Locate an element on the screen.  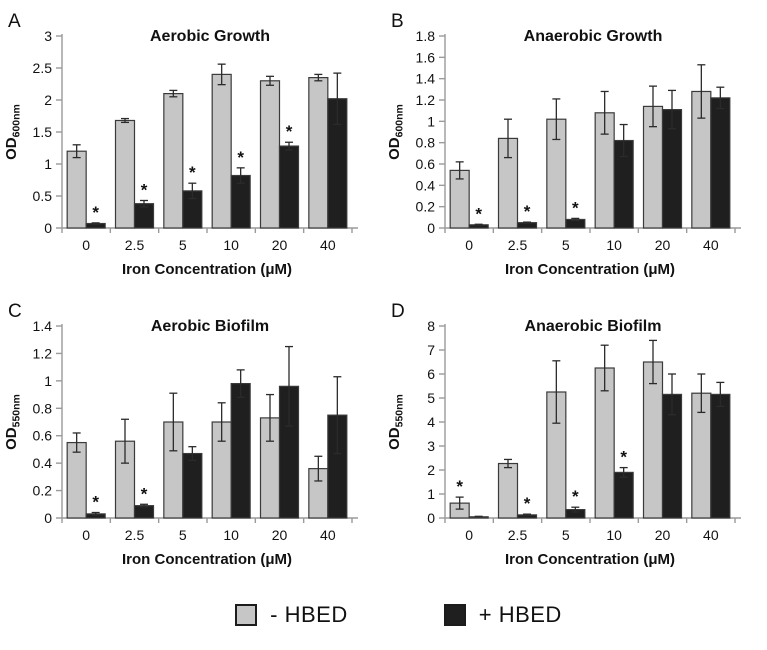
y-axis-tick-label: 1.6 is located at coordinates (426, 57).